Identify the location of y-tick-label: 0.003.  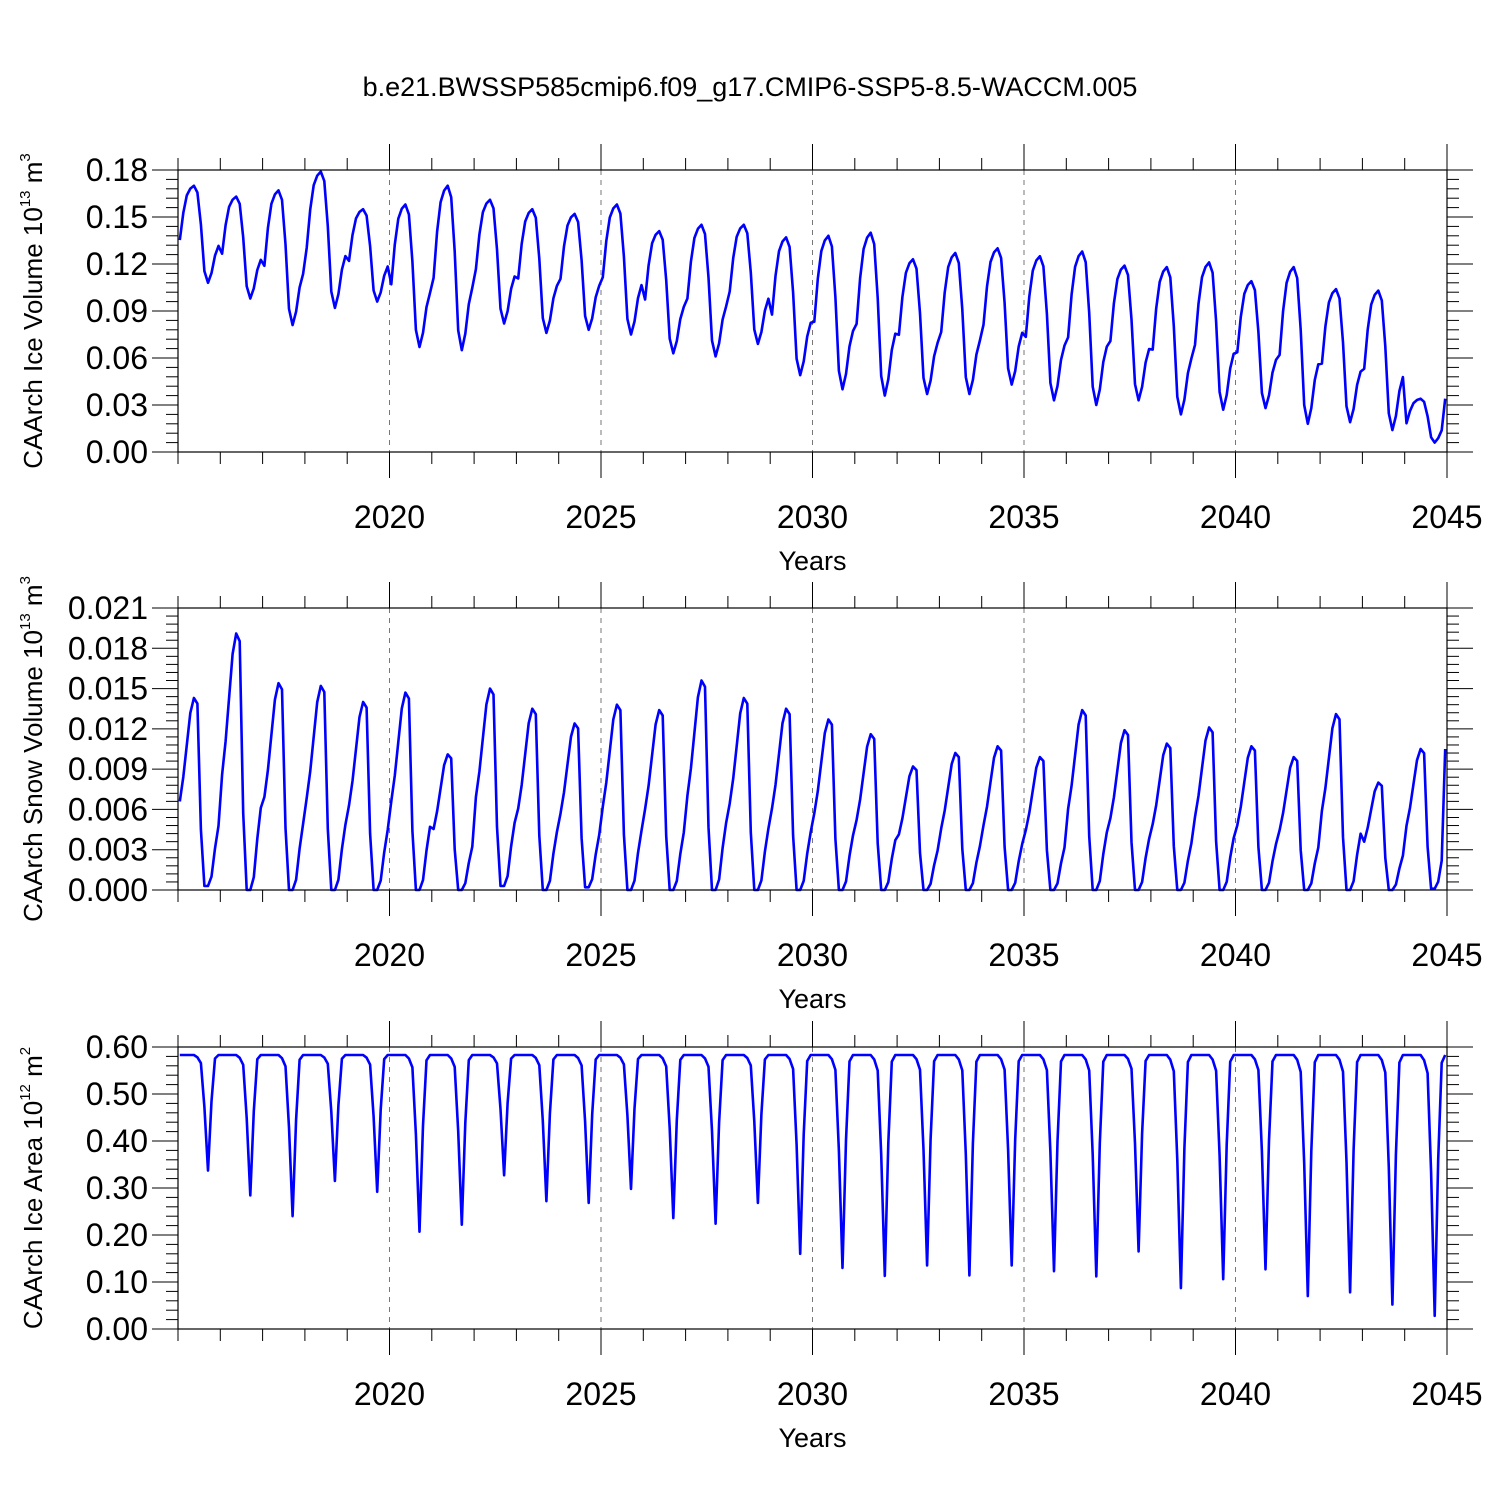
(108, 850).